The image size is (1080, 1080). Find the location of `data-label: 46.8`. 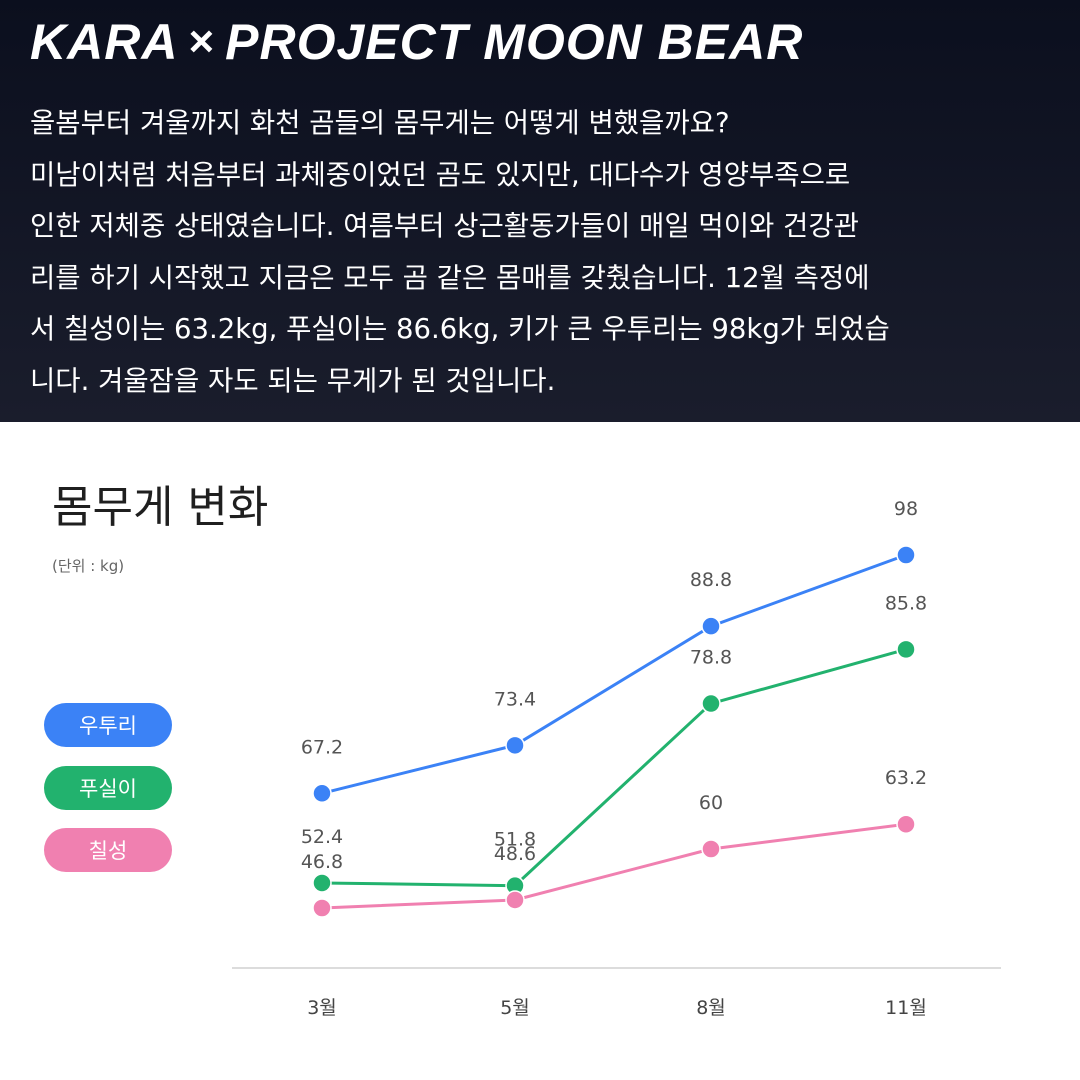

data-label: 46.8 is located at coordinates (322, 862).